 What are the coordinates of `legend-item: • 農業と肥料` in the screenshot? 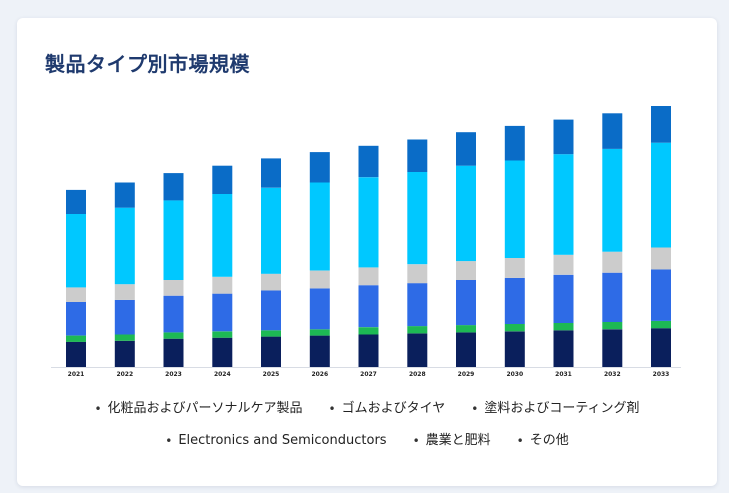 It's located at (452, 441).